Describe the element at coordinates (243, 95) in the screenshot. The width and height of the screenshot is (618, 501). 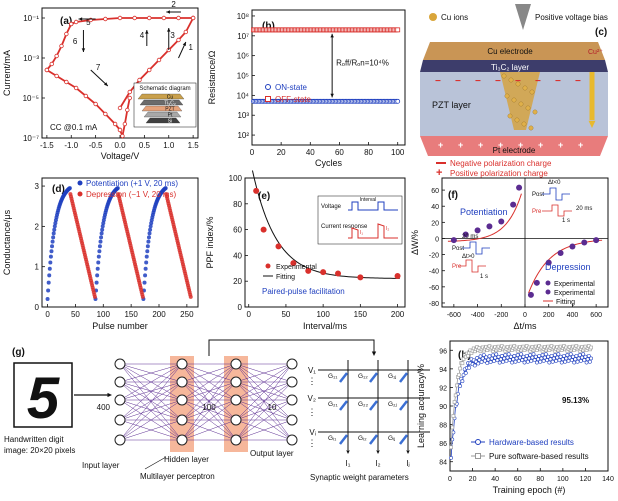
I see `y-tick-label: 10⁴` at that location.